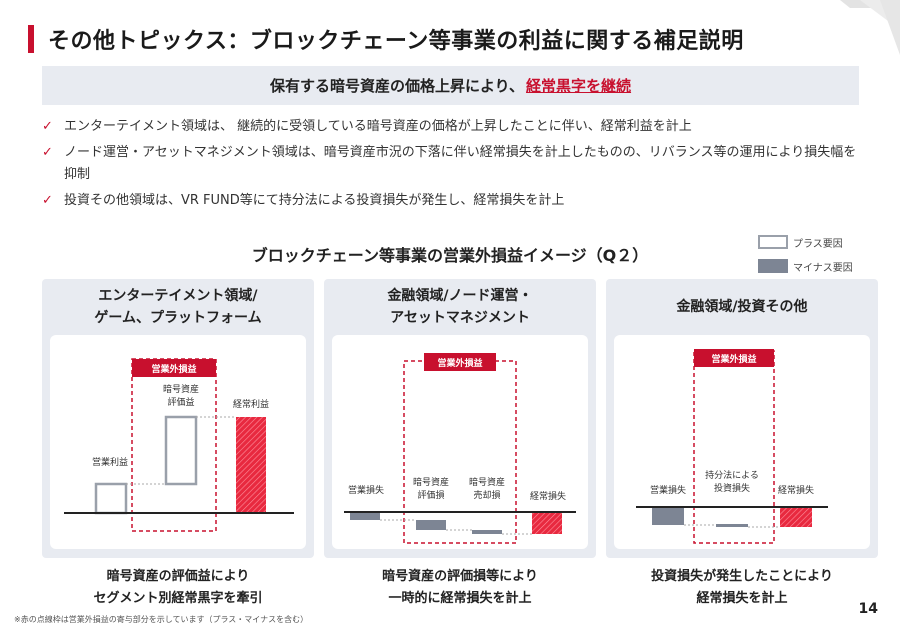 The width and height of the screenshot is (900, 637). I want to click on title-row: その他トピックス：ブロックチェーン等事業の利益に関する補足説明, so click(386, 39).